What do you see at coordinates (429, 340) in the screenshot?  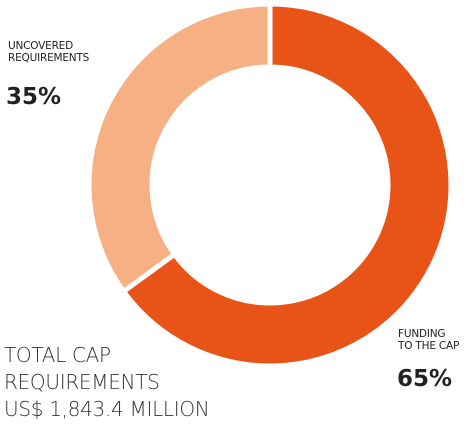 I see `category-label: FUNDING TO THE CAP` at bounding box center [429, 340].